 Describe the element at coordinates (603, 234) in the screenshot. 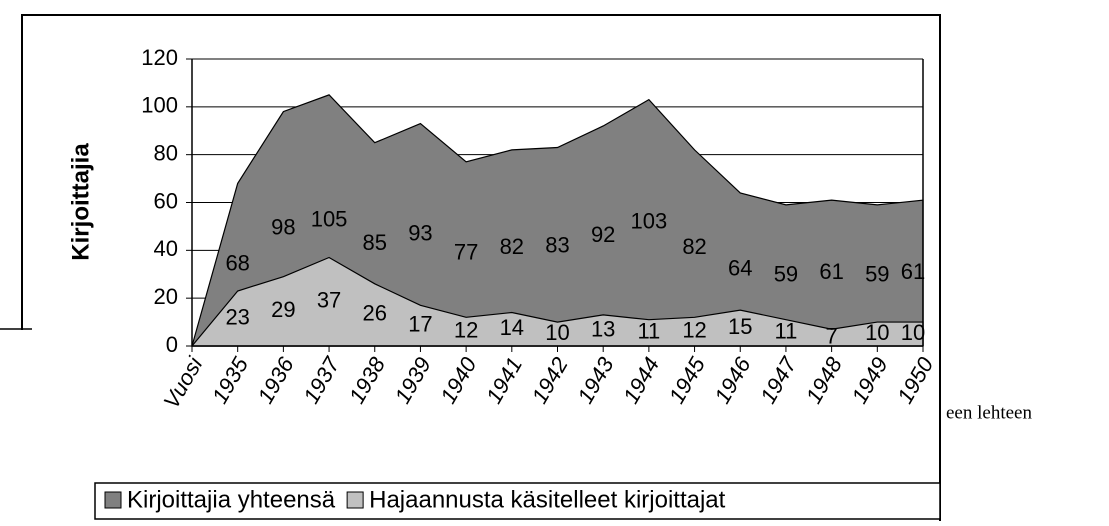

I see `data-label: 92` at that location.